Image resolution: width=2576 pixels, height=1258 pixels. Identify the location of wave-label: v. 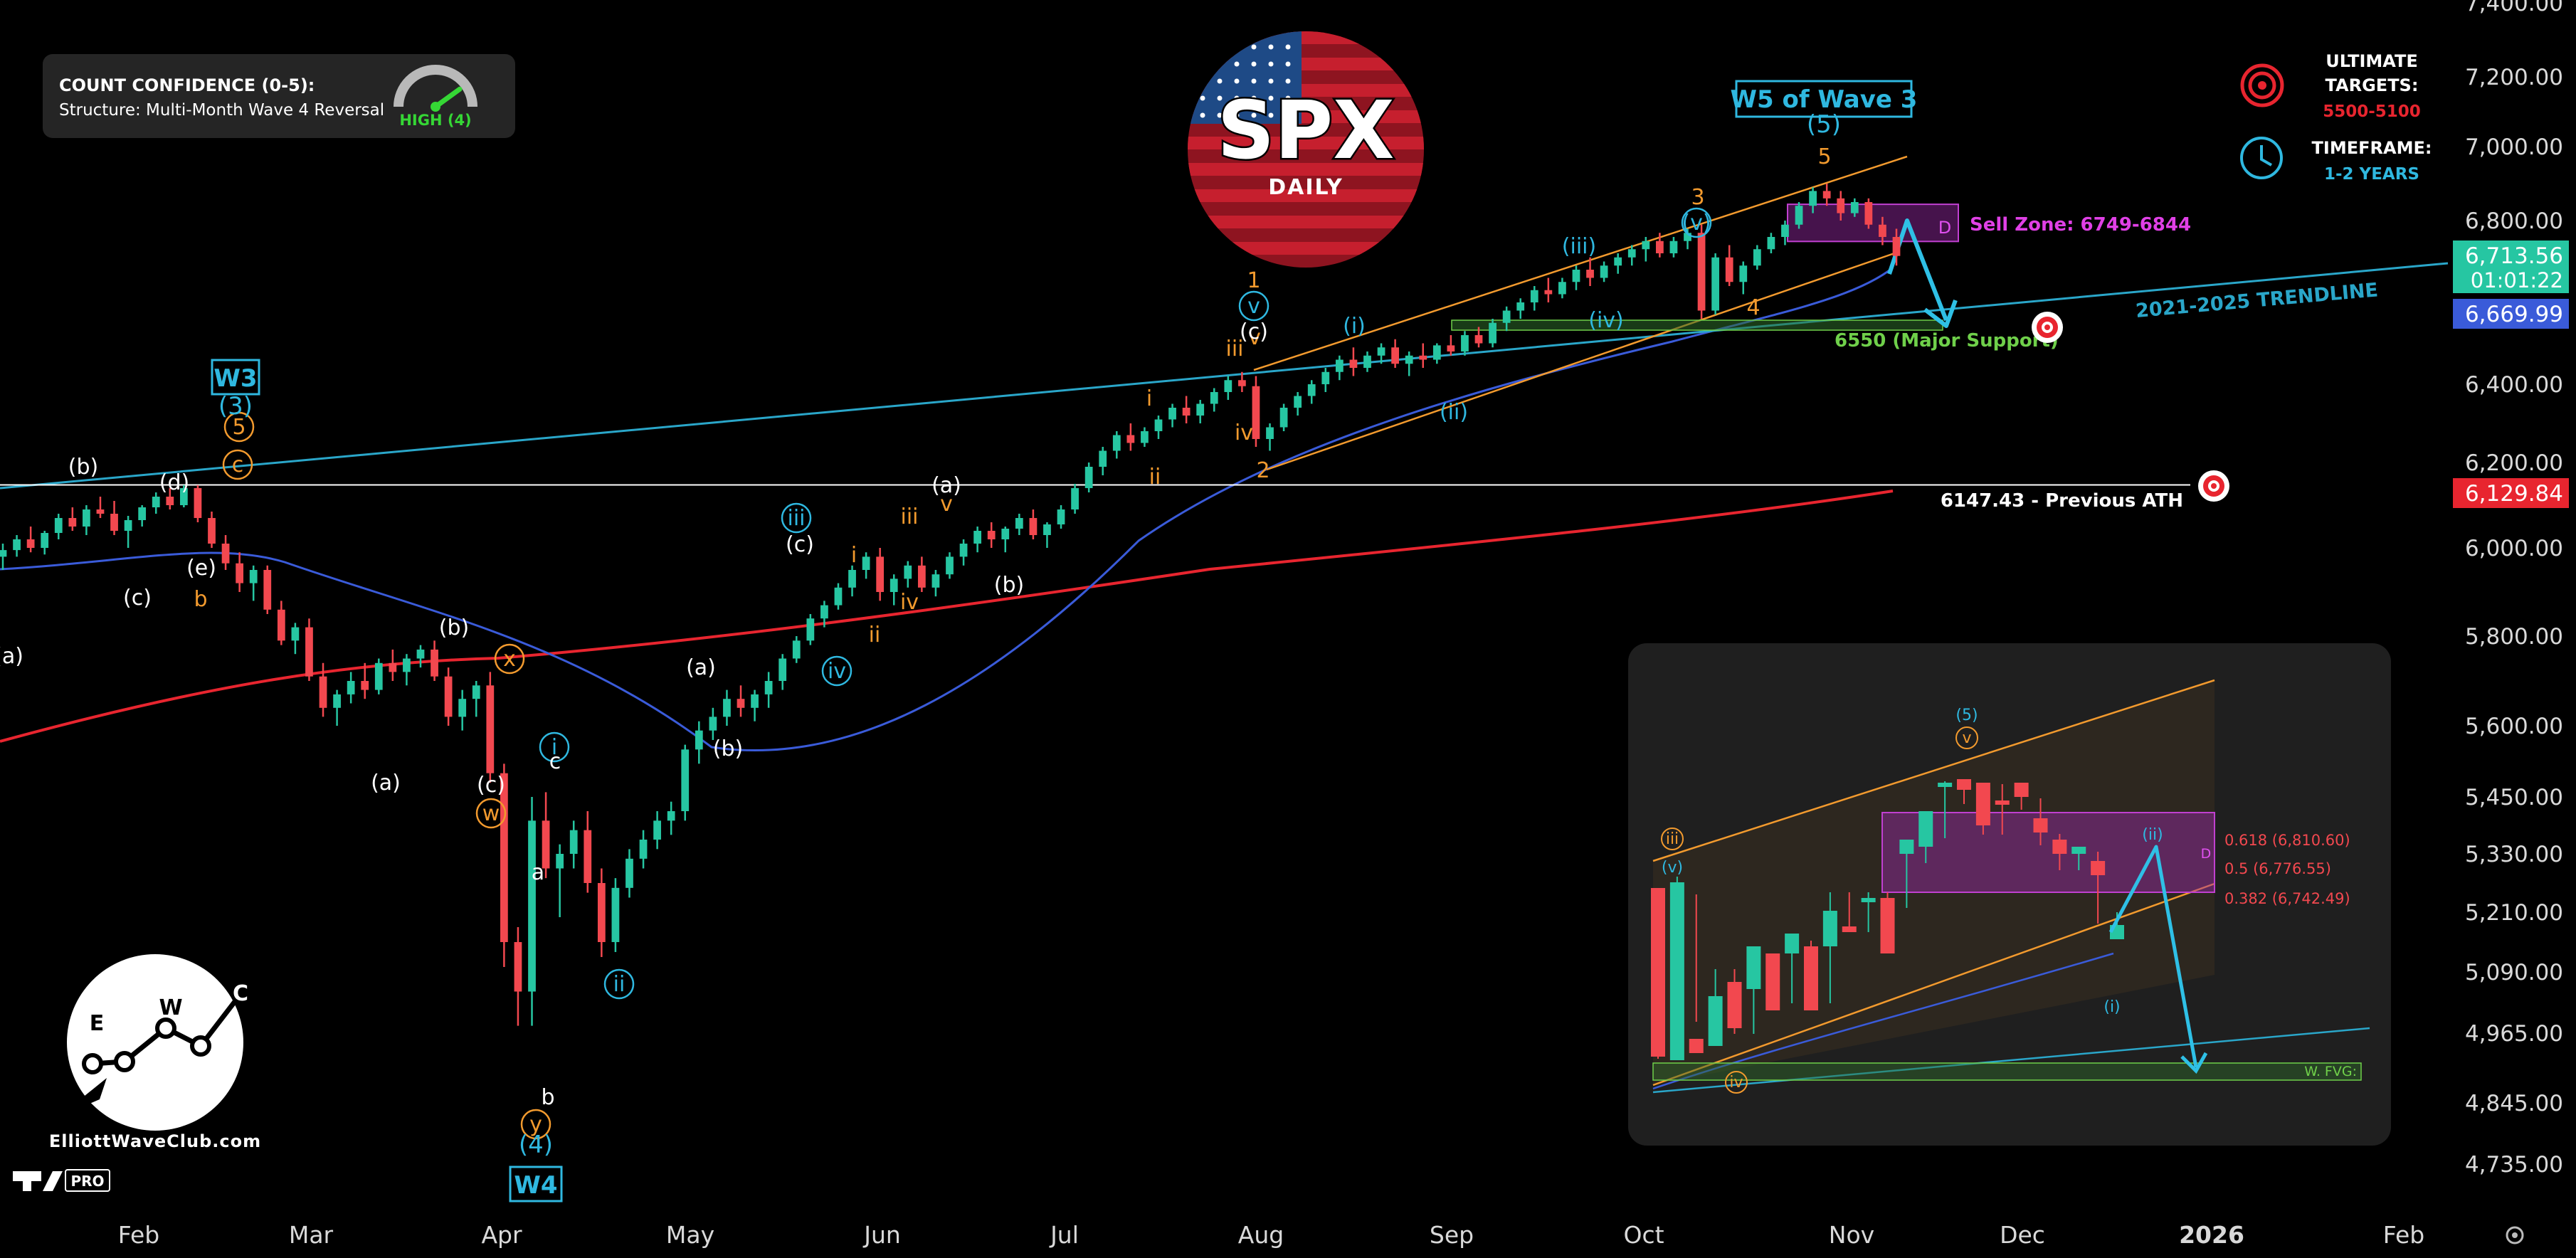
(947, 505).